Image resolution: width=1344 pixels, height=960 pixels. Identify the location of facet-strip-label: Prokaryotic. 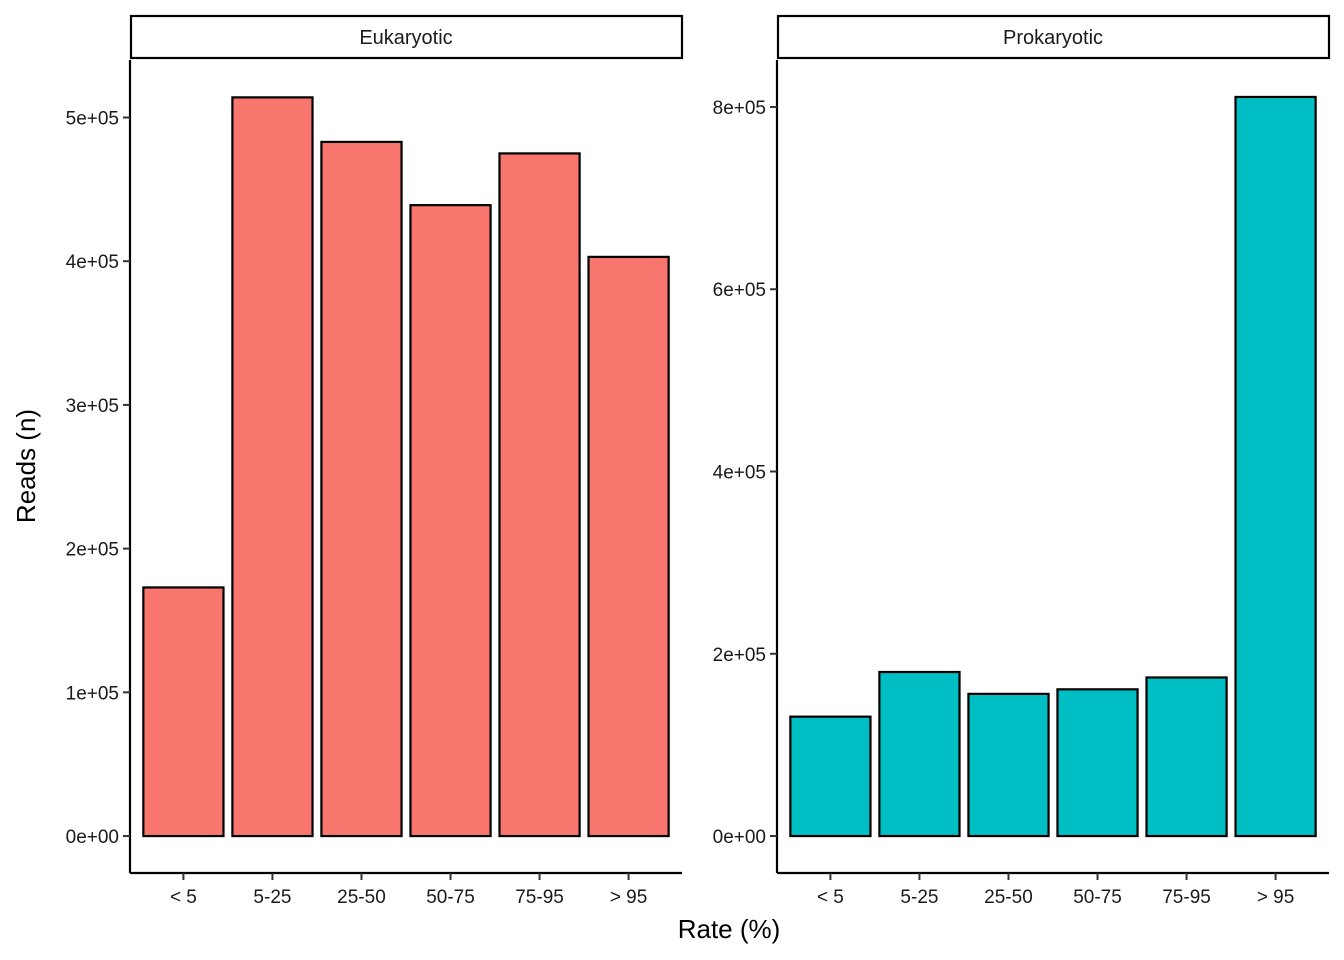
(1053, 38).